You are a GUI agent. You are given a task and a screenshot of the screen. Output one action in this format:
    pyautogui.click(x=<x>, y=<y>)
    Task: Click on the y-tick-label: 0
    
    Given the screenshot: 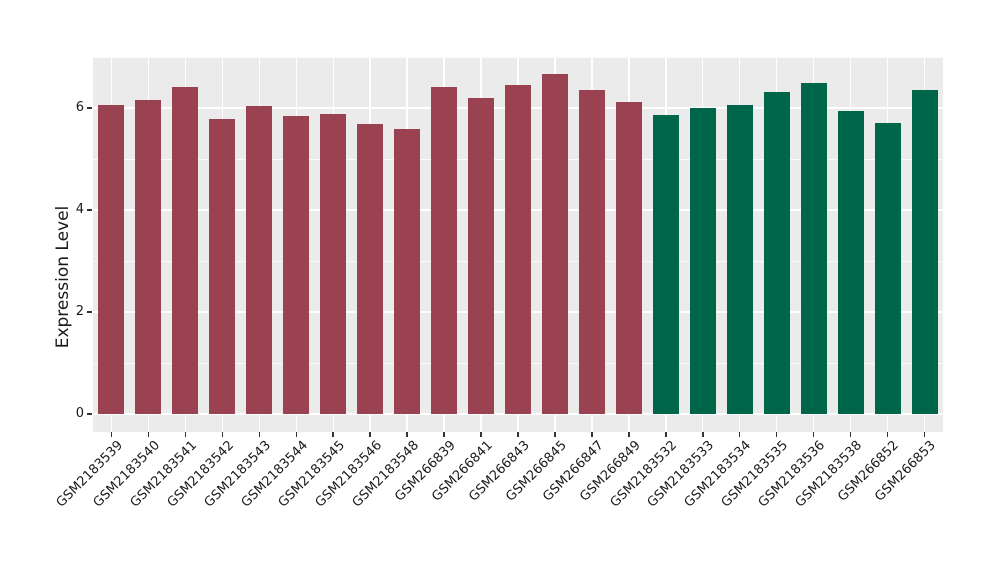 What is the action you would take?
    pyautogui.click(x=79, y=413)
    